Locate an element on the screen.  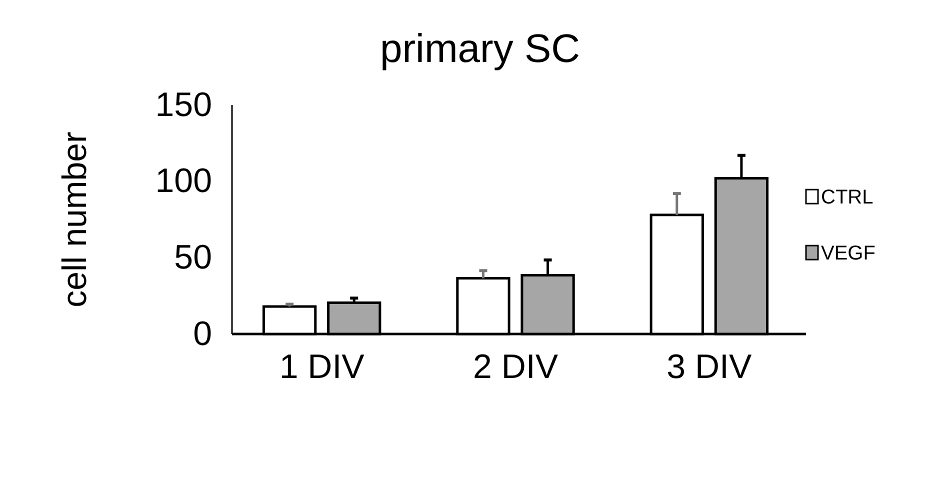
x-tick-label: 3 DIV is located at coordinates (709, 367).